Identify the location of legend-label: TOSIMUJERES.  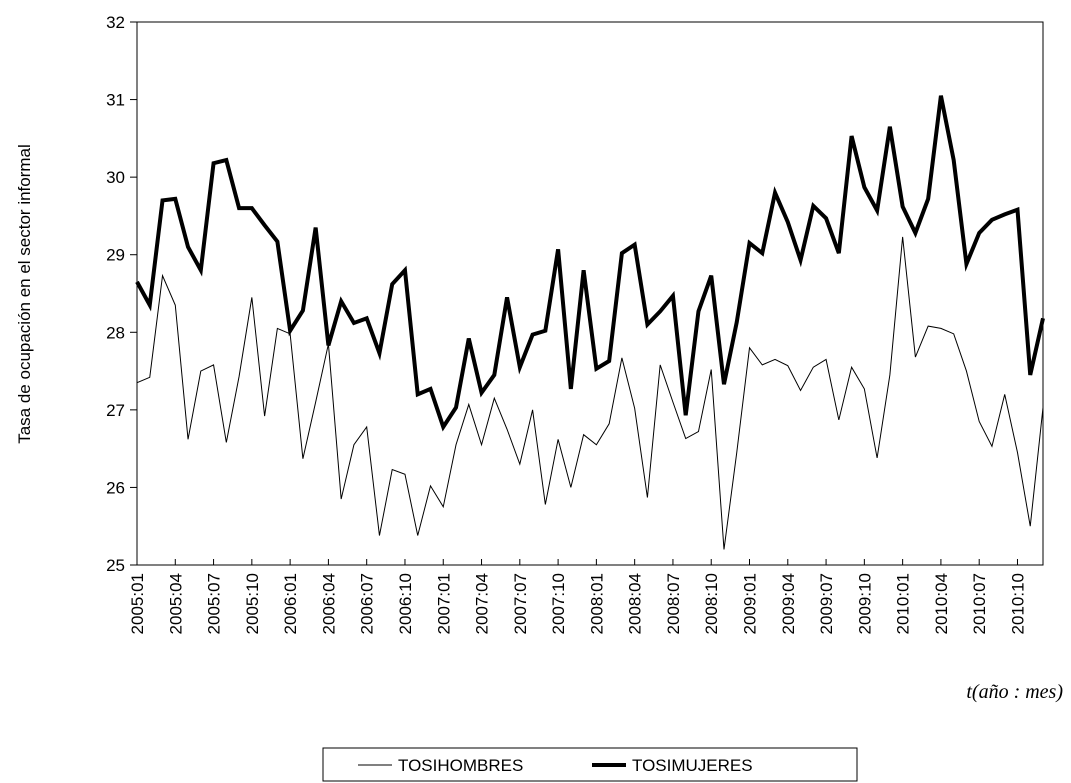
(692, 765).